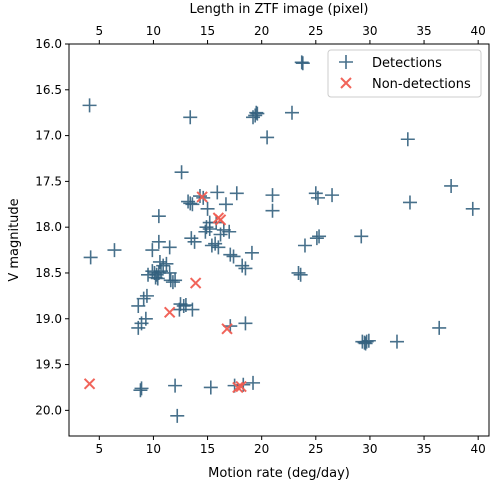 The height and width of the screenshot is (484, 500). I want to click on legend-box, so click(404, 73).